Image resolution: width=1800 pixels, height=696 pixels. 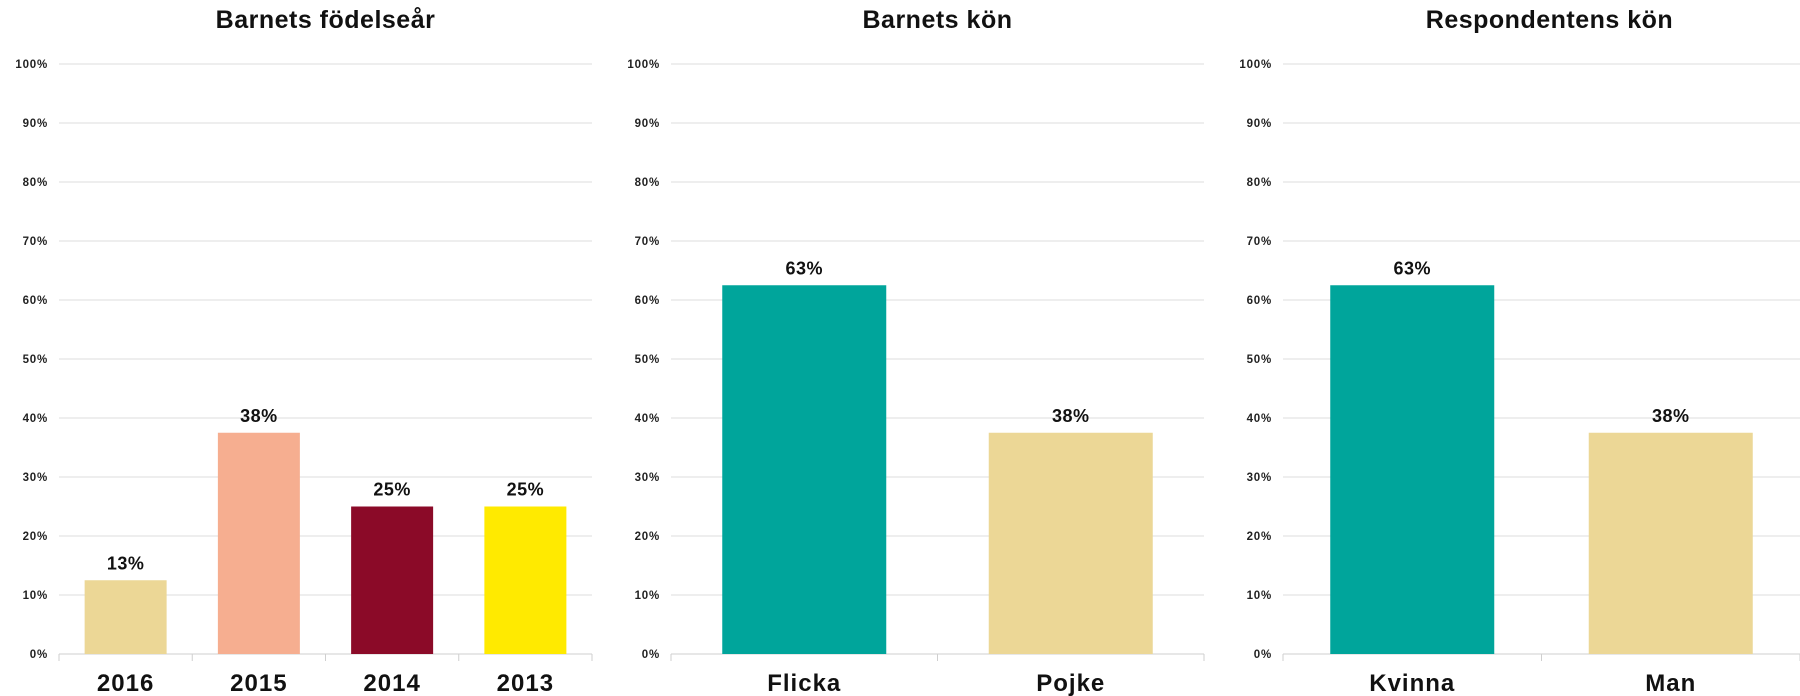 What do you see at coordinates (1259, 537) in the screenshot?
I see `respondent-gender-y-tick-label: 20%` at bounding box center [1259, 537].